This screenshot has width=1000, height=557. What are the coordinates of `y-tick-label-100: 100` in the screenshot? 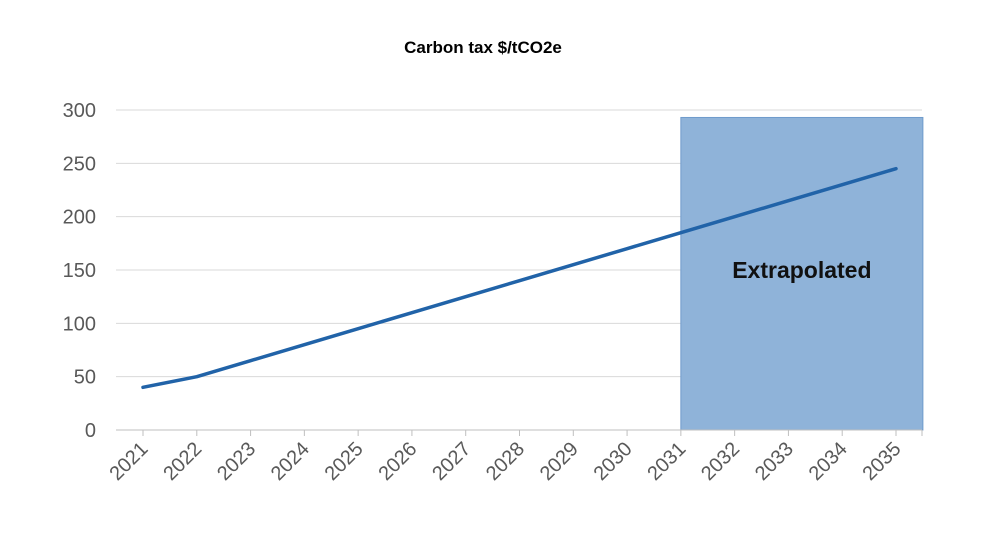 It's located at (79, 324).